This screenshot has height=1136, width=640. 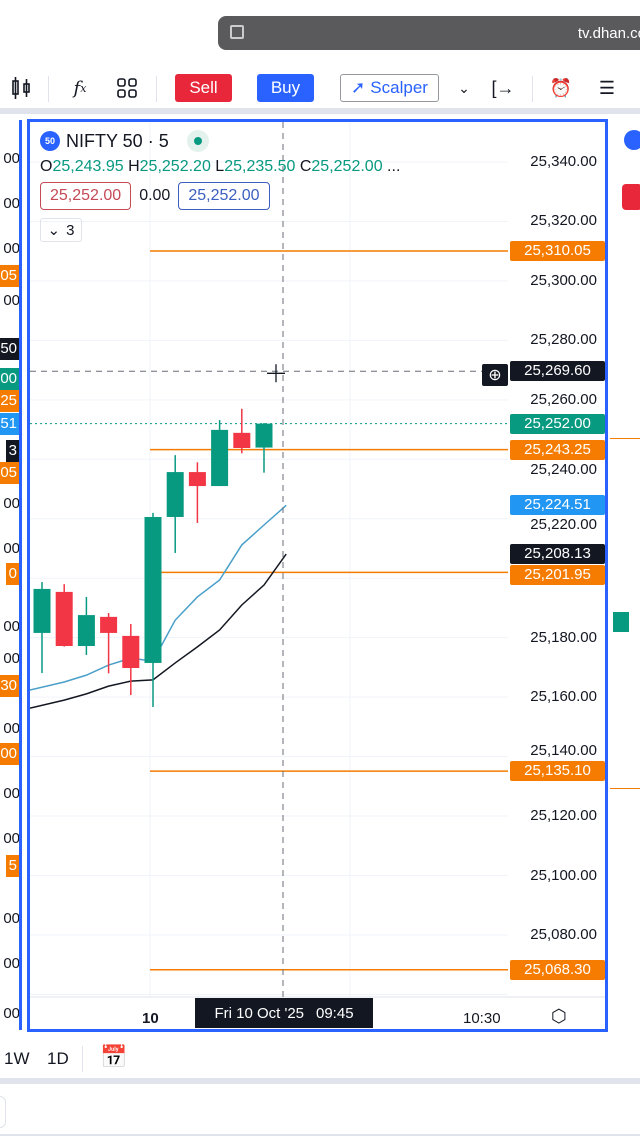 I want to click on browser-url-bar: tv.dhan.co, so click(x=429, y=33).